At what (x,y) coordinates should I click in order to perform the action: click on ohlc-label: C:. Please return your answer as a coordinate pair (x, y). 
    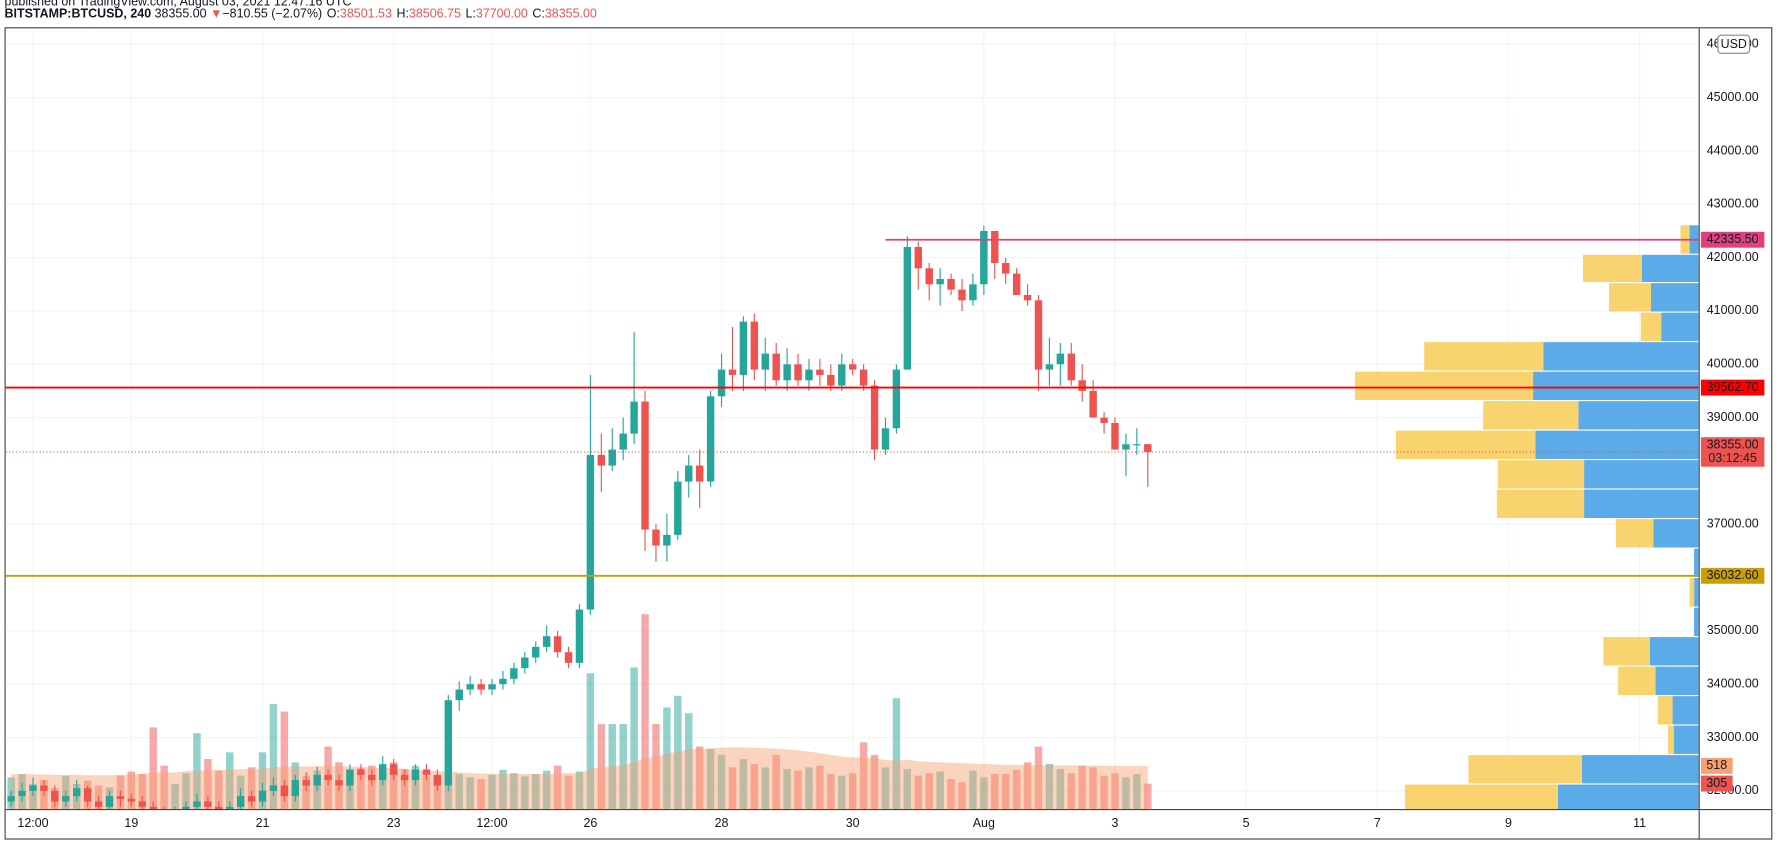
    Looking at the image, I should click on (538, 14).